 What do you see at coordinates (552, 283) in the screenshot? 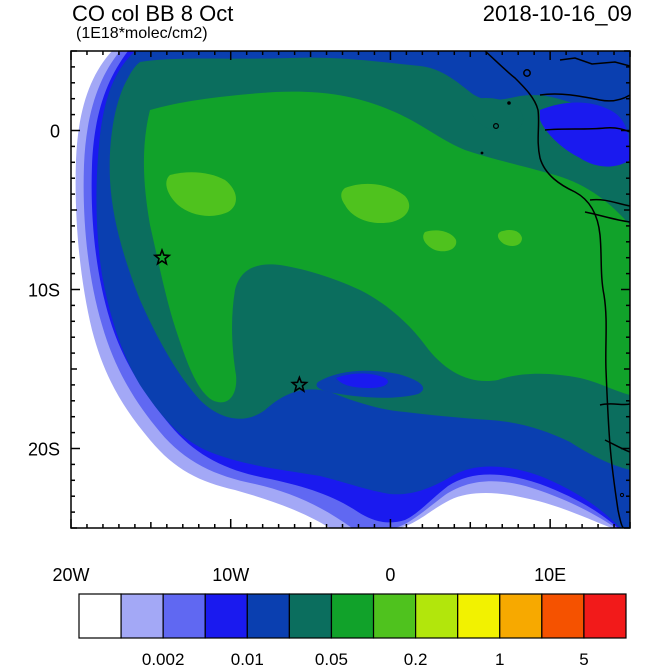
I see `islands` at bounding box center [552, 283].